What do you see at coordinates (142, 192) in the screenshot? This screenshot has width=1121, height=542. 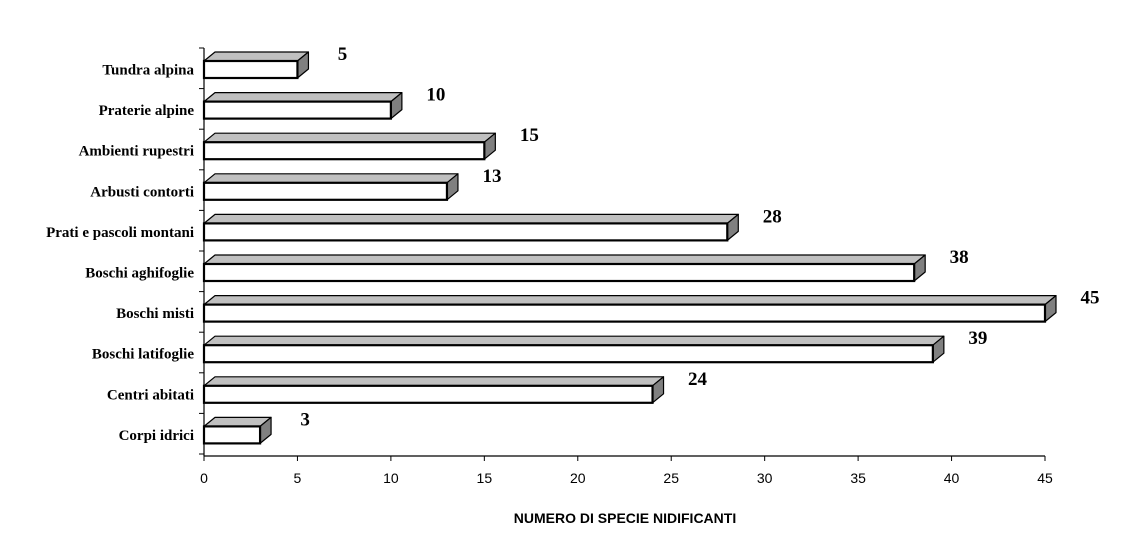 I see `category-label: Arbusti contorti` at bounding box center [142, 192].